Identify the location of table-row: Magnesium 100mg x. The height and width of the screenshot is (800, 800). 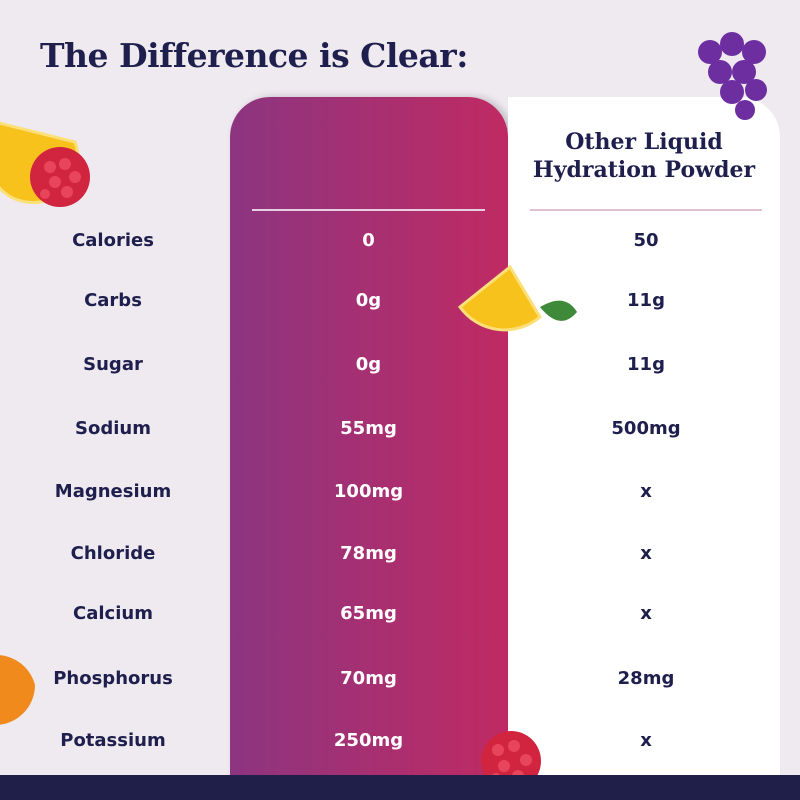
(400, 492).